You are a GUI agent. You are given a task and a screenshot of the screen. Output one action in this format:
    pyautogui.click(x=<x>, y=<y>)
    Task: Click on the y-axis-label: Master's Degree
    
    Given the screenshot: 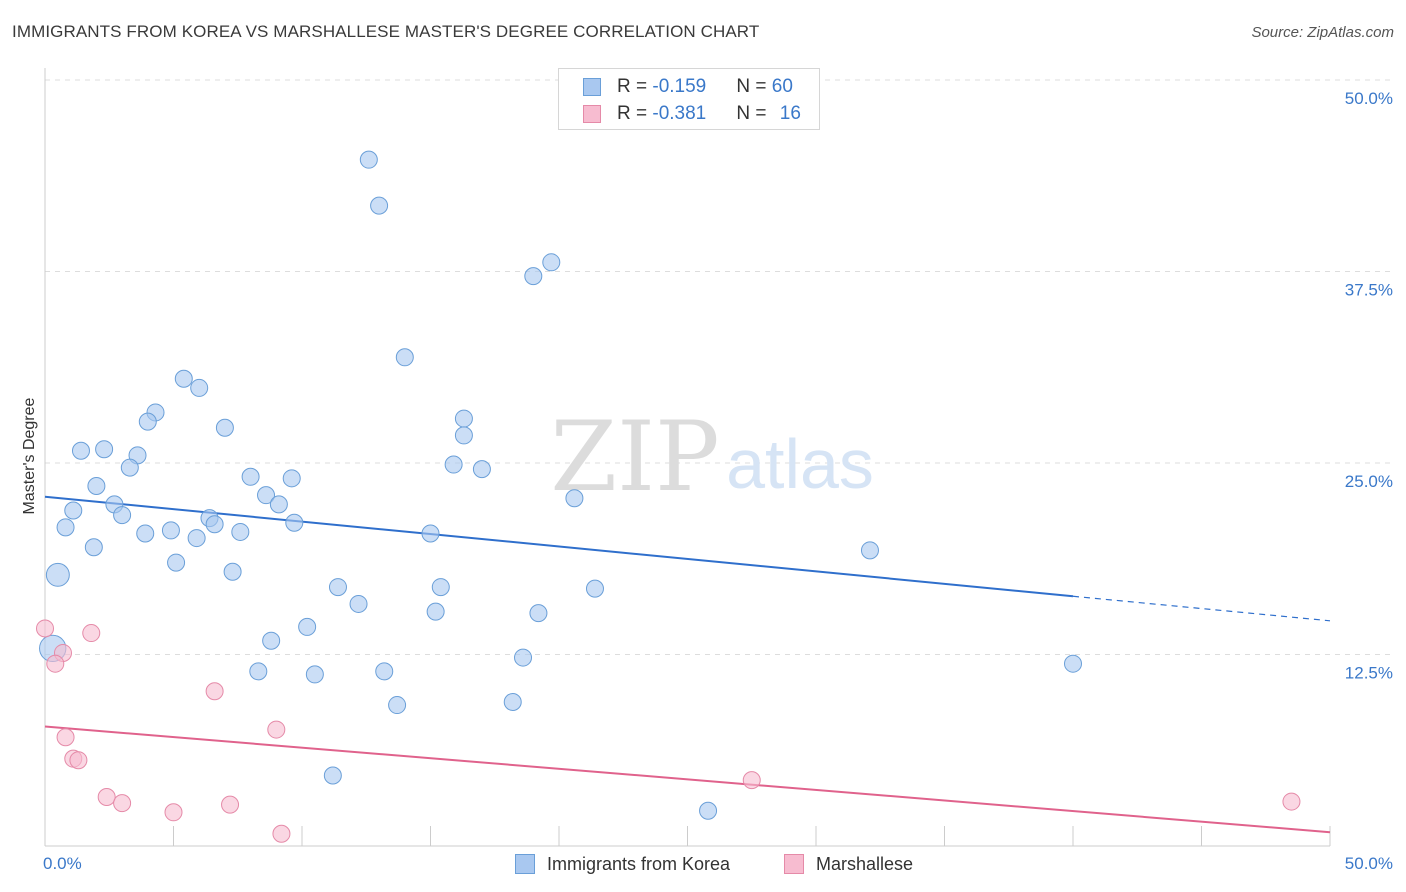 What is the action you would take?
    pyautogui.click(x=29, y=455)
    